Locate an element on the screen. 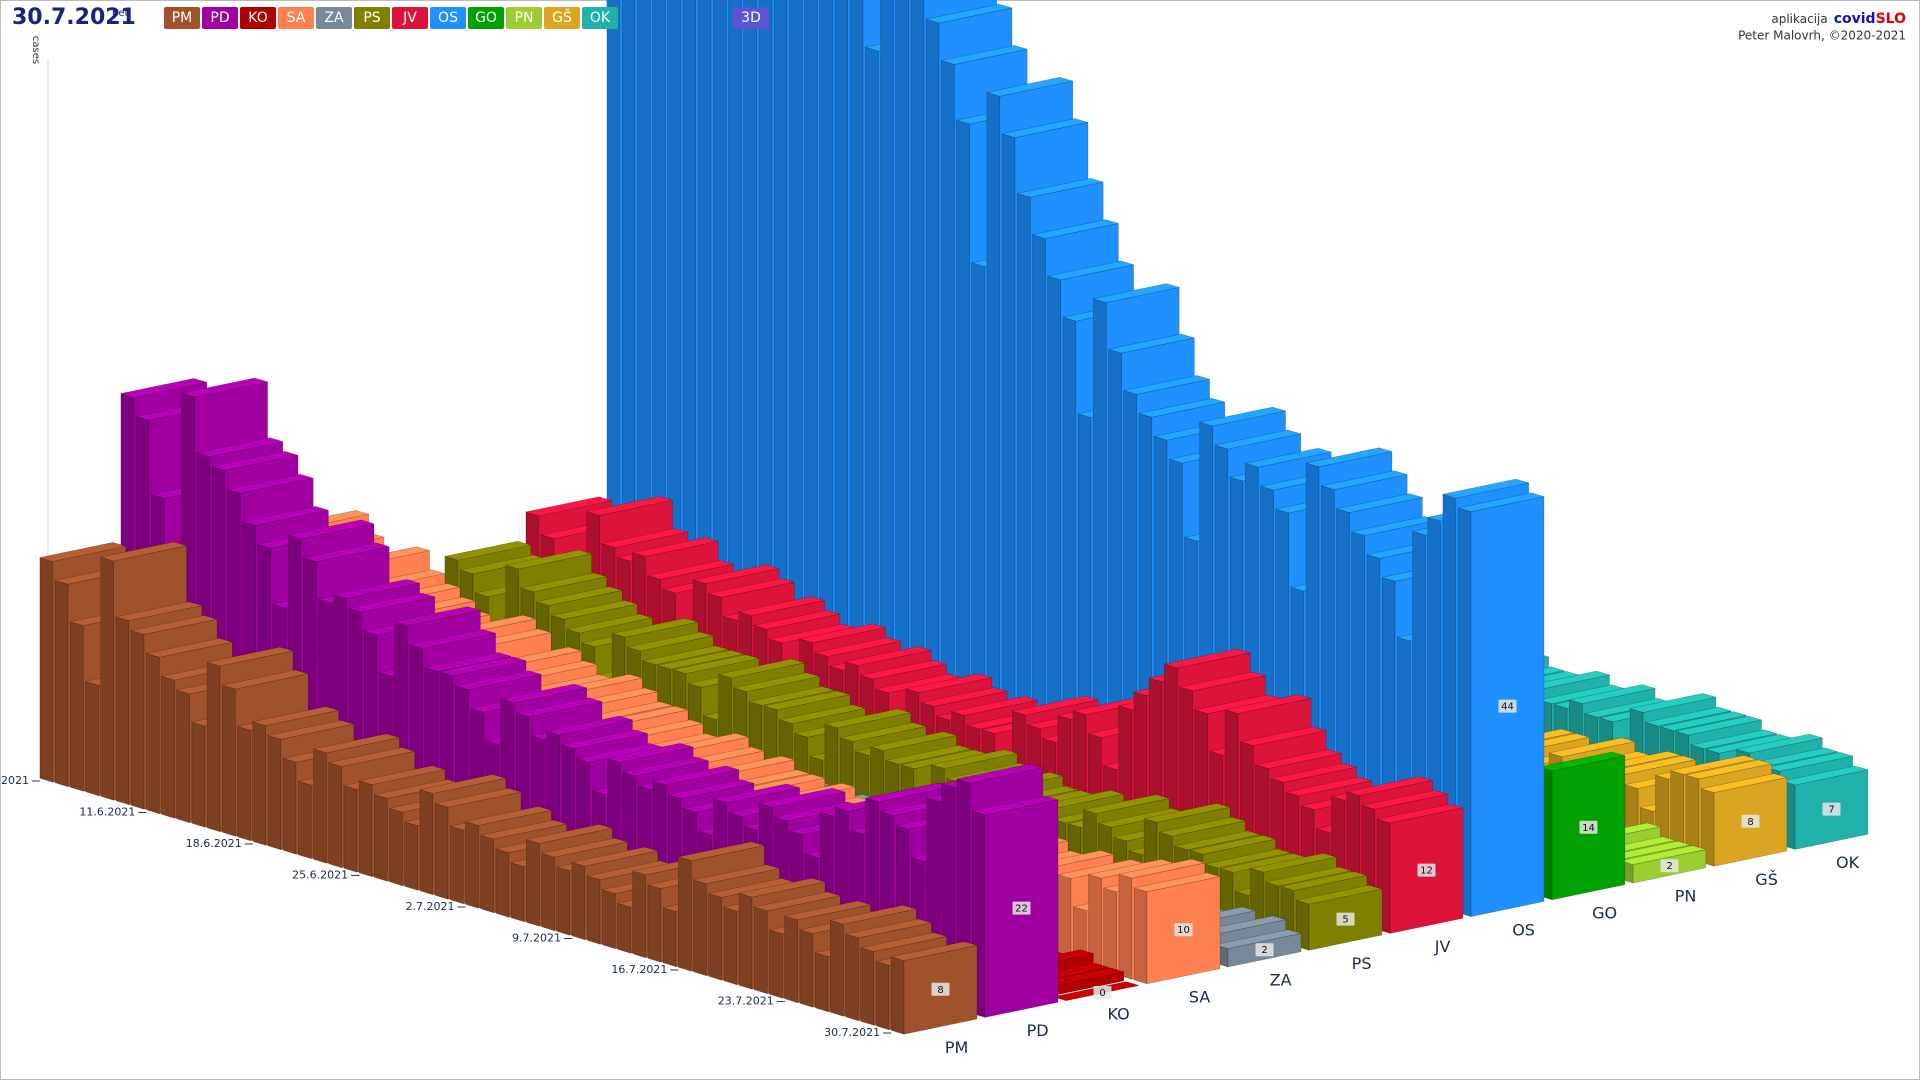  toggle-3d is located at coordinates (751, 18).